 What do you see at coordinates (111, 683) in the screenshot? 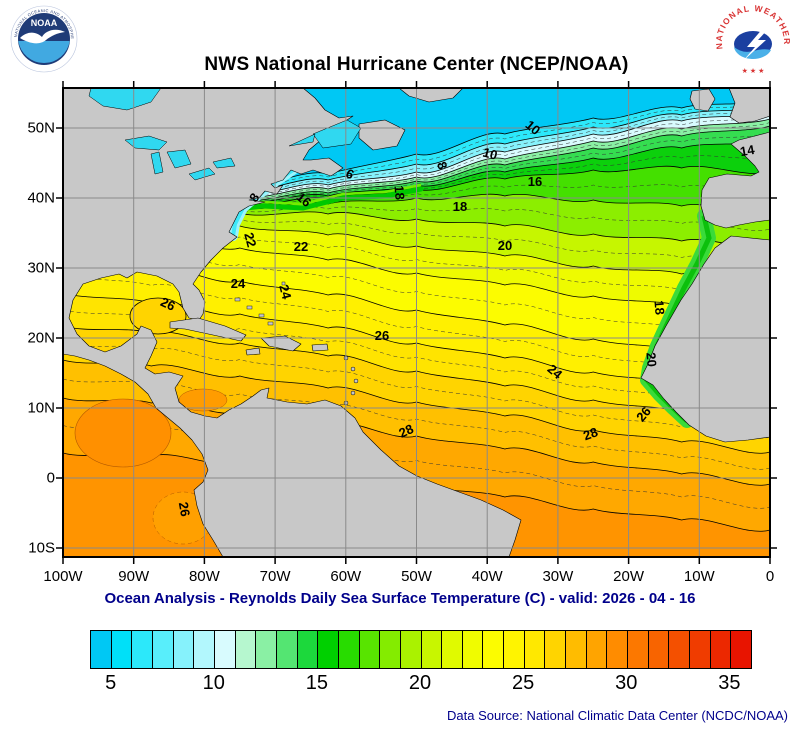
I see `colorbar-tick-label: 5` at bounding box center [111, 683].